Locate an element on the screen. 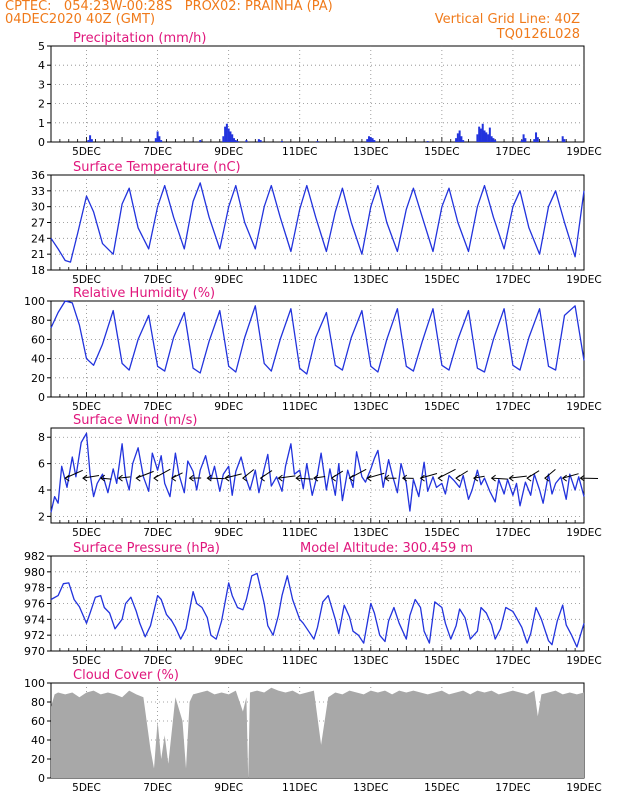 The height and width of the screenshot is (800, 618). rh-ytick-label: 0 is located at coordinates (41, 397).